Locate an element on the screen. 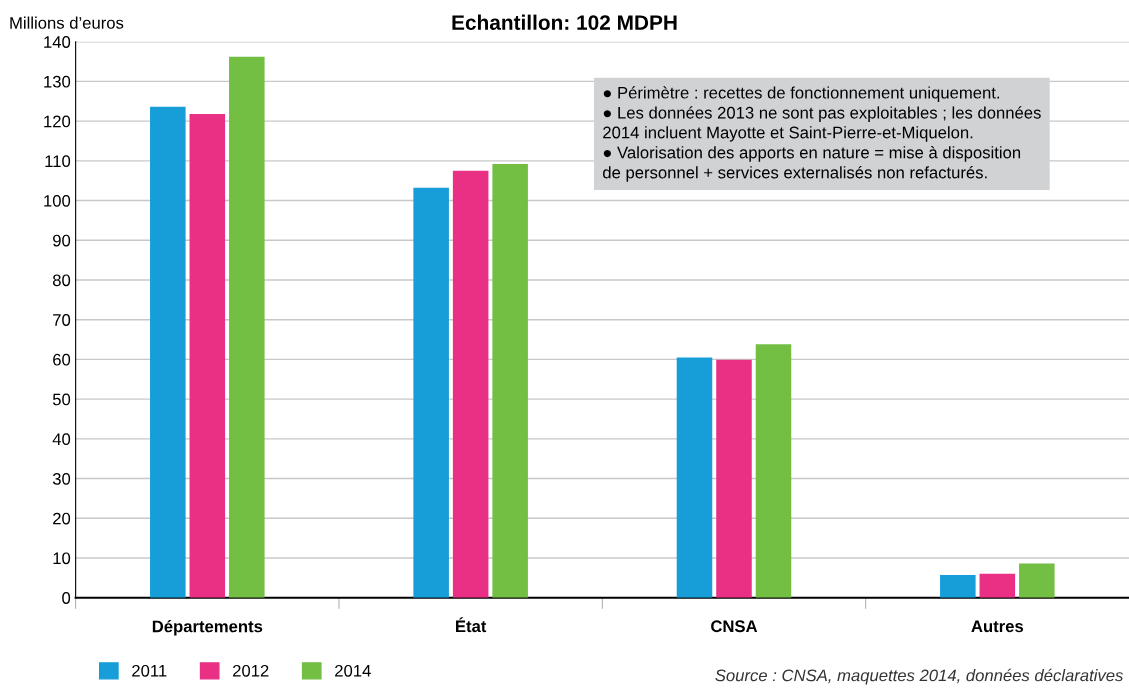 The width and height of the screenshot is (1129, 695). source-note: Source : CNSA, maquettes 2014, données déclaratives is located at coordinates (919, 676).